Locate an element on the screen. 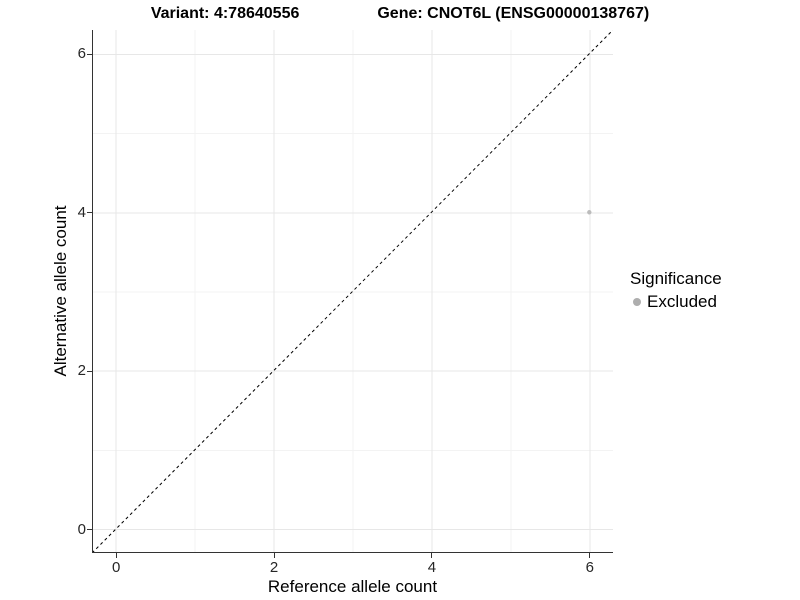 This screenshot has width=800, height=600. legend-item-excluded: Excluded is located at coordinates (676, 302).